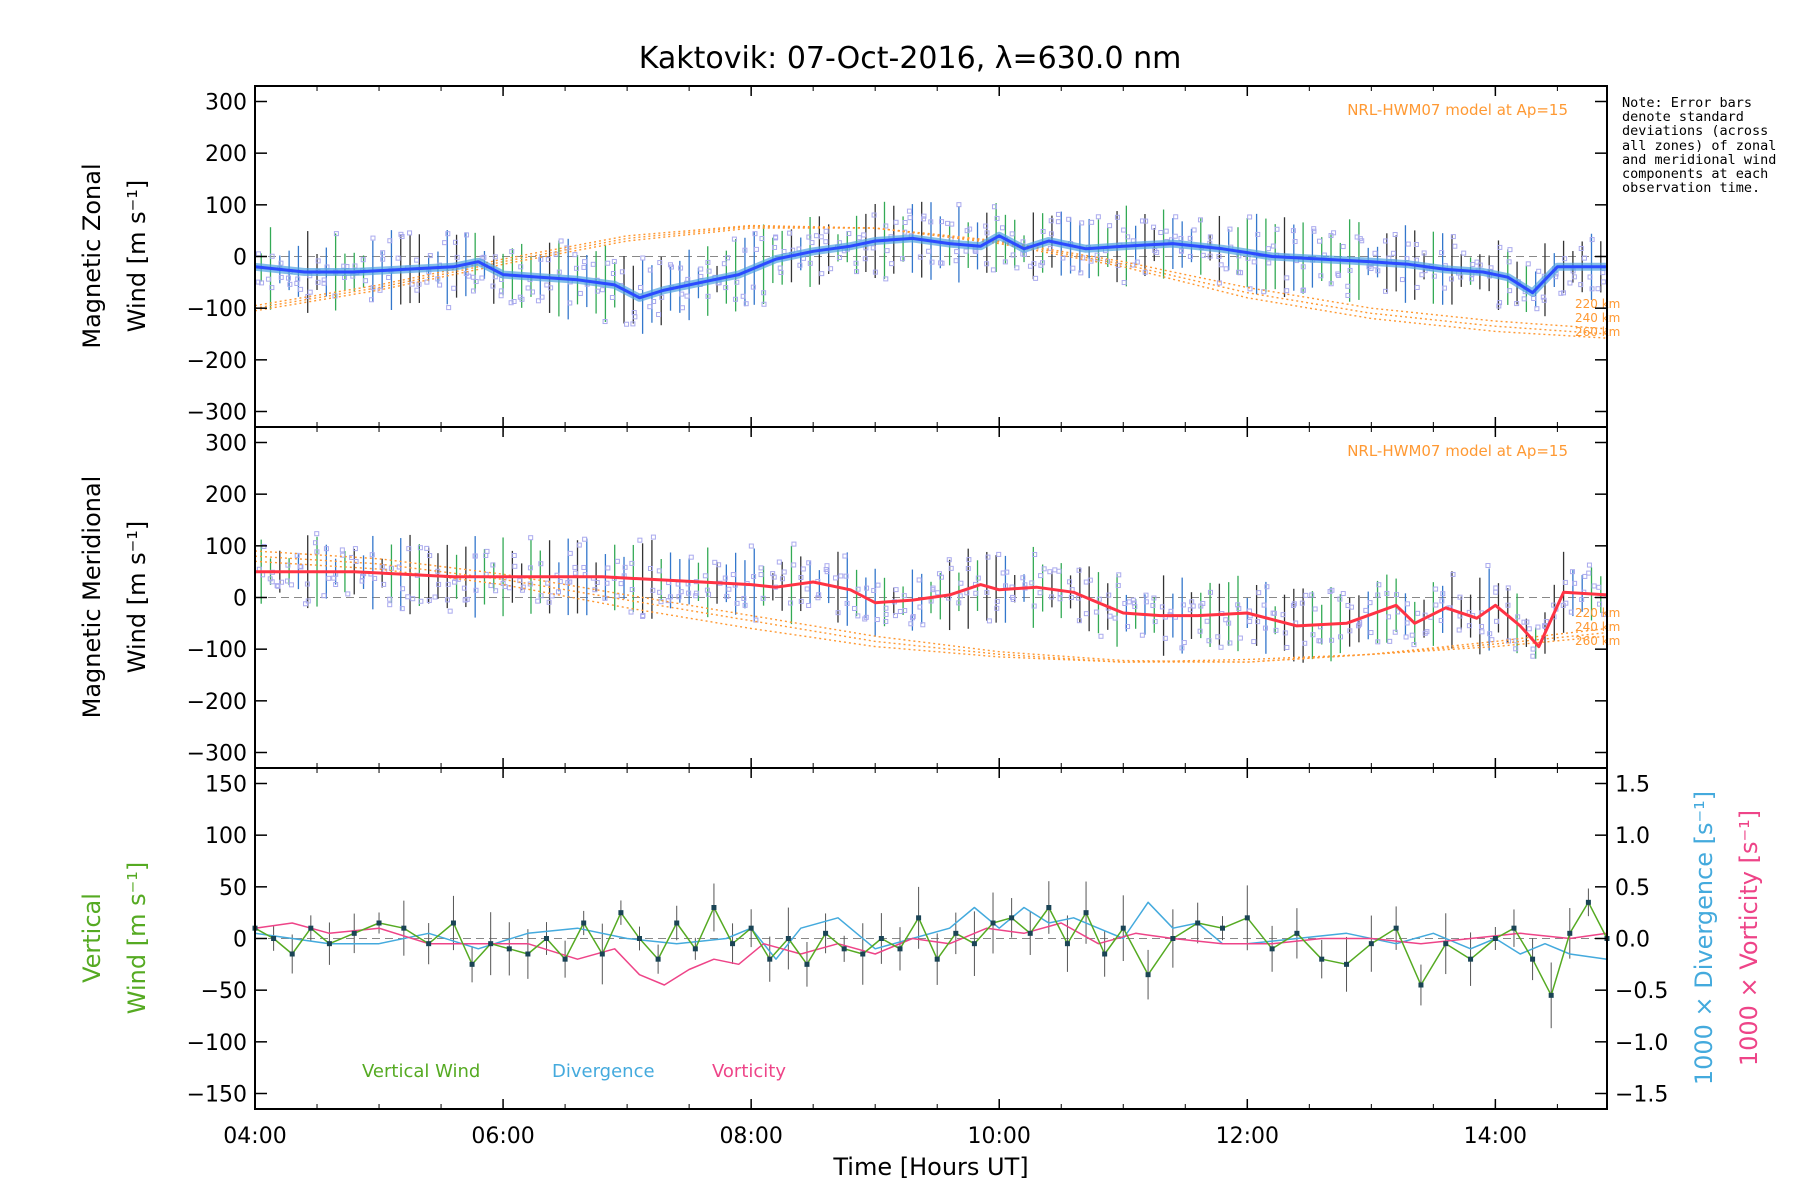 The height and width of the screenshot is (1200, 1800). I want to click on y-tick-label: 300, so click(226, 103).